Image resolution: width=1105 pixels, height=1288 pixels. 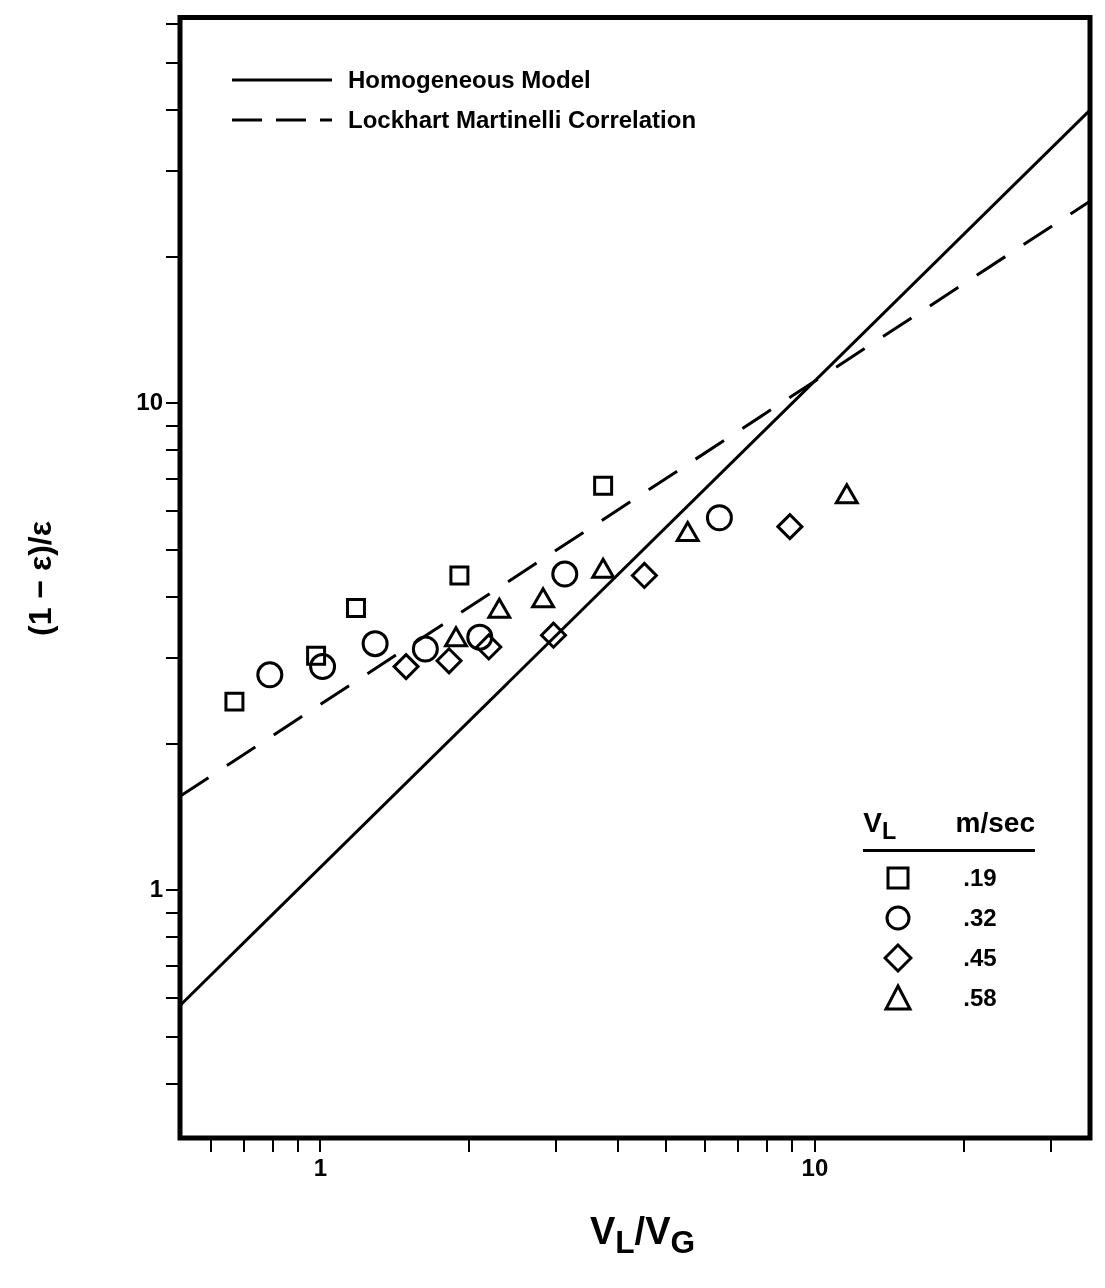 What do you see at coordinates (980, 998) in the screenshot?
I see `legend-label: .58` at bounding box center [980, 998].